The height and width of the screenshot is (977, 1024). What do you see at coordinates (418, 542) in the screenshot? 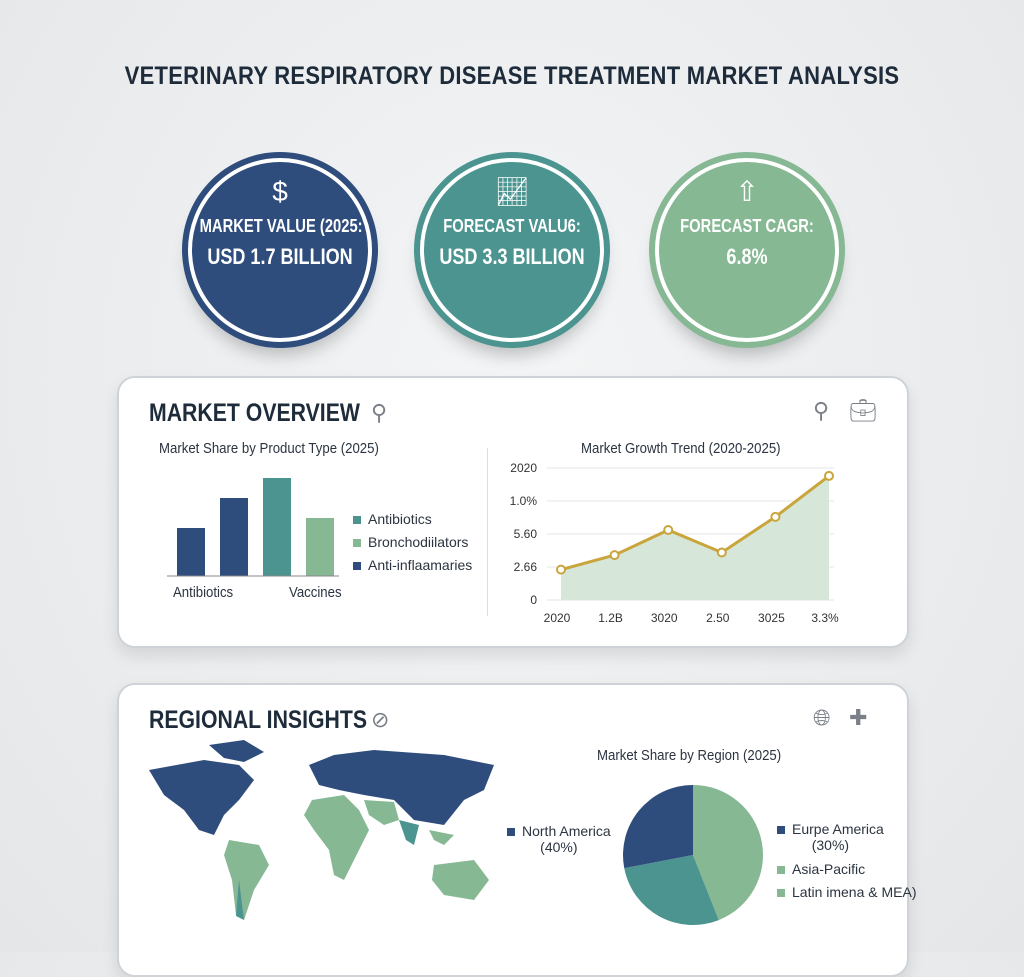
I see `legend-label: Bronchodiilators` at bounding box center [418, 542].